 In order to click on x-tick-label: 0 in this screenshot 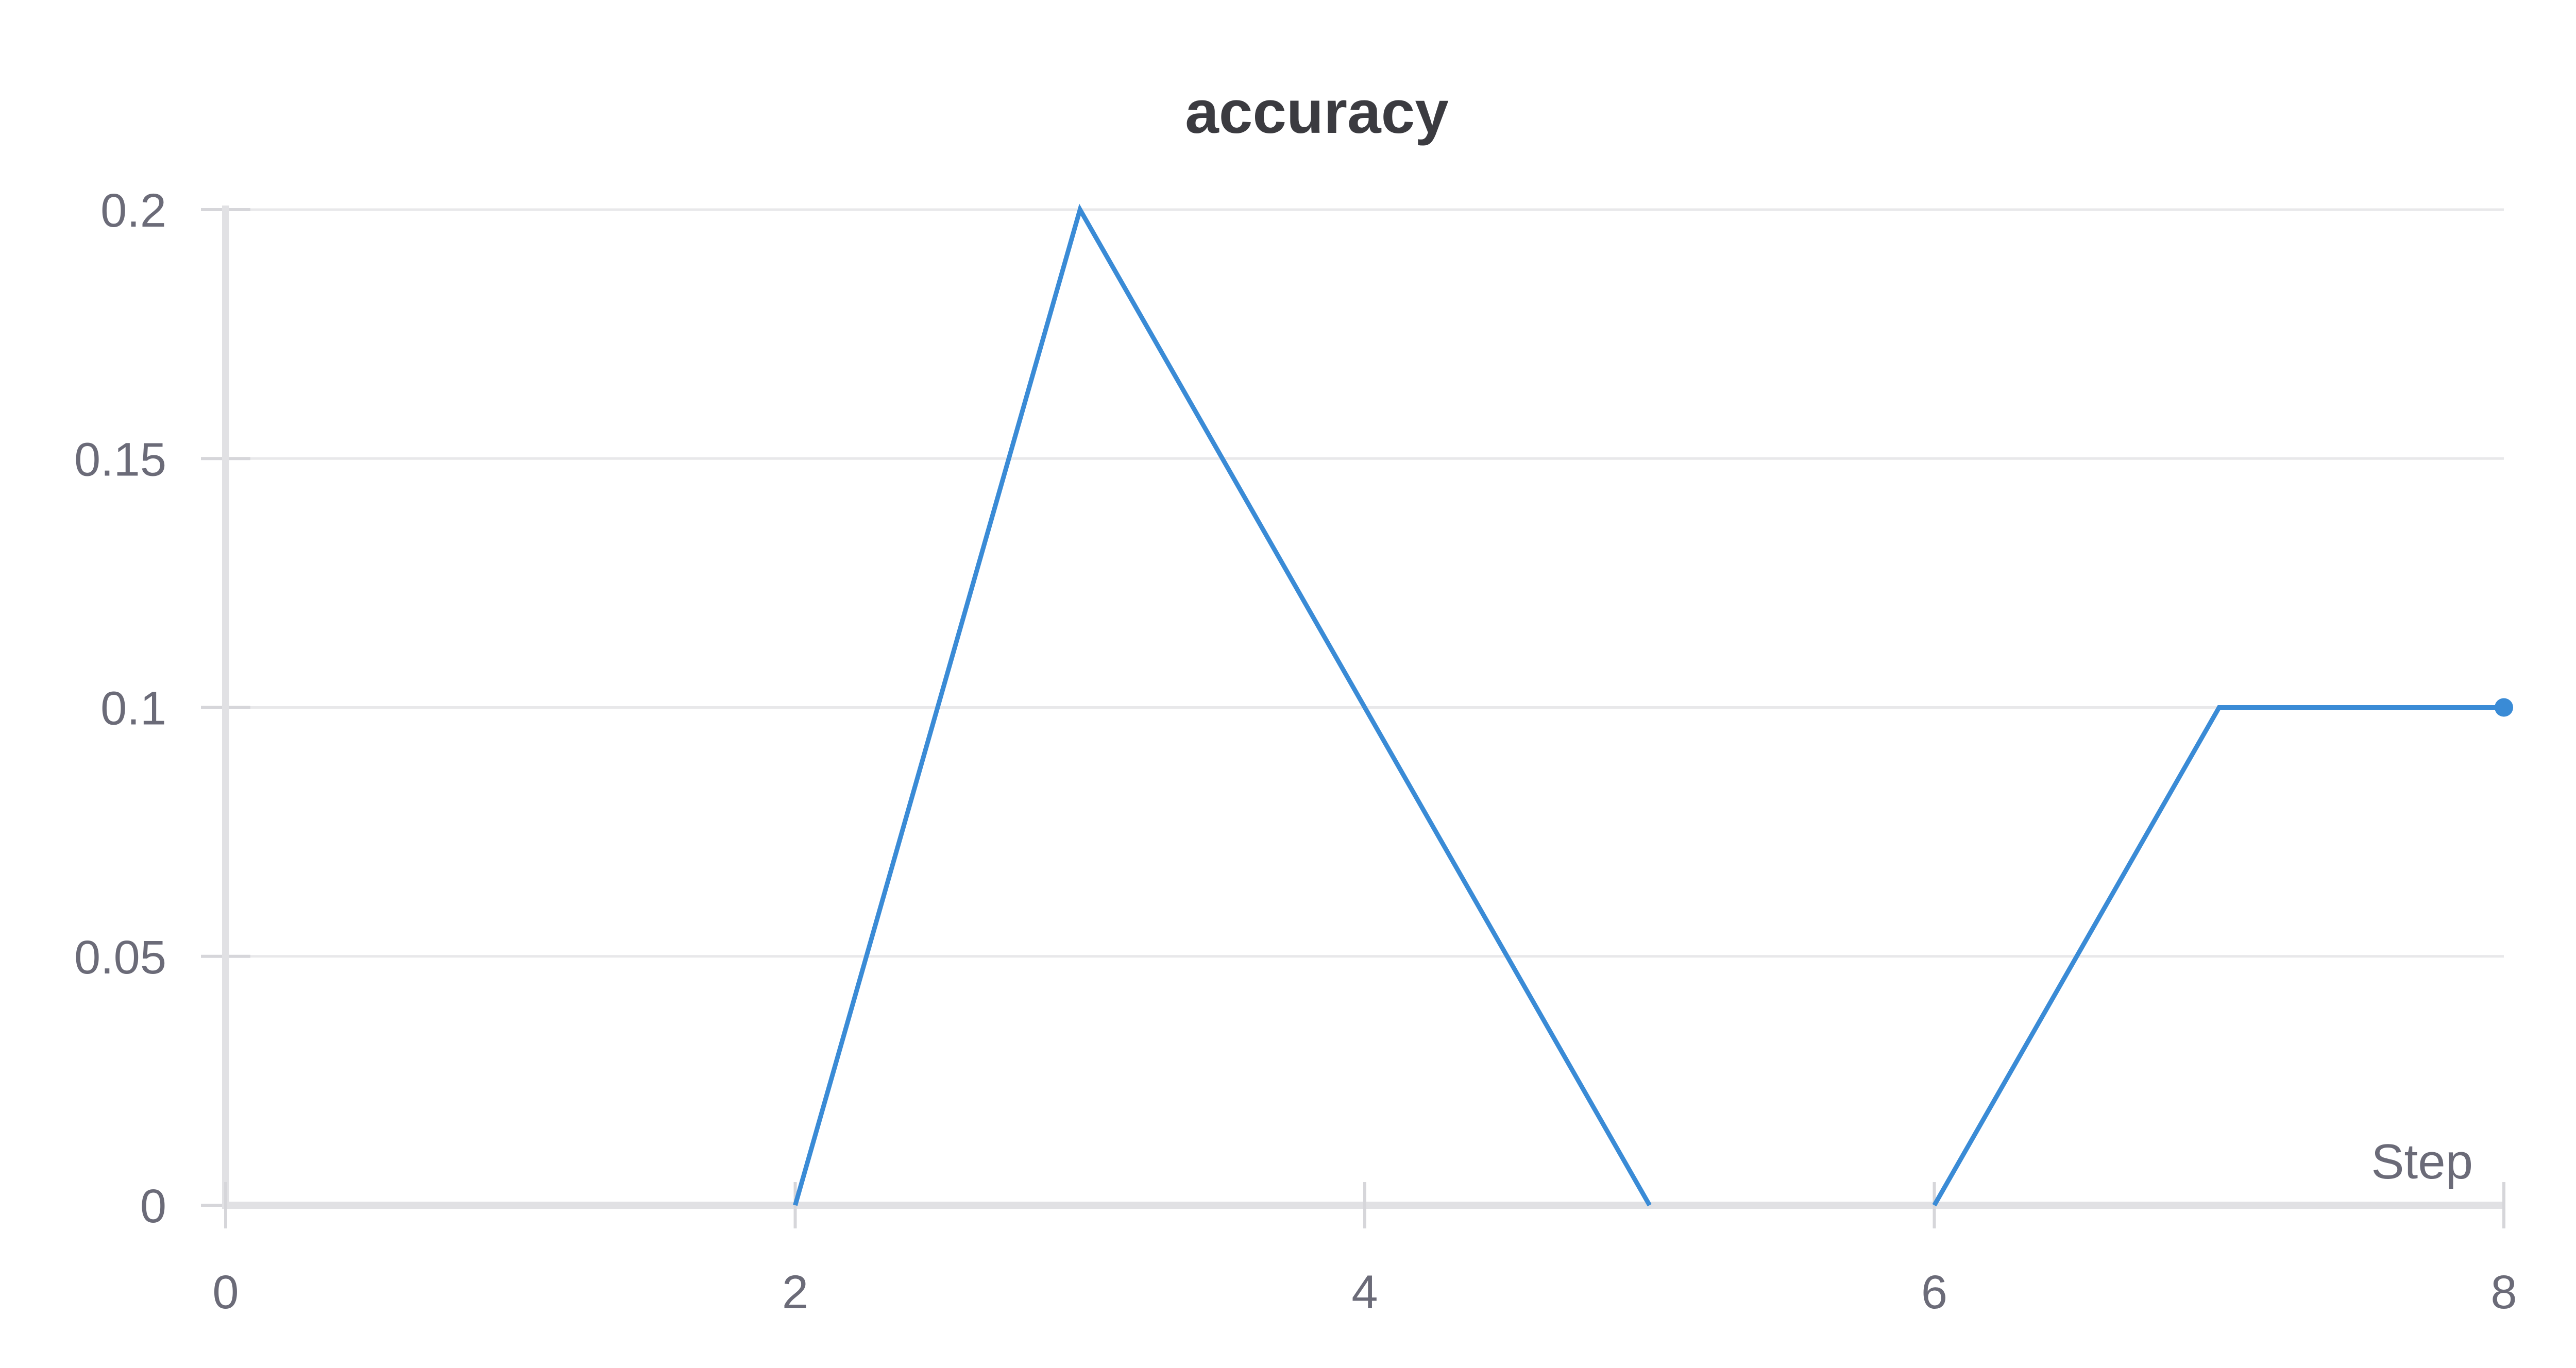, I will do `click(225, 1292)`.